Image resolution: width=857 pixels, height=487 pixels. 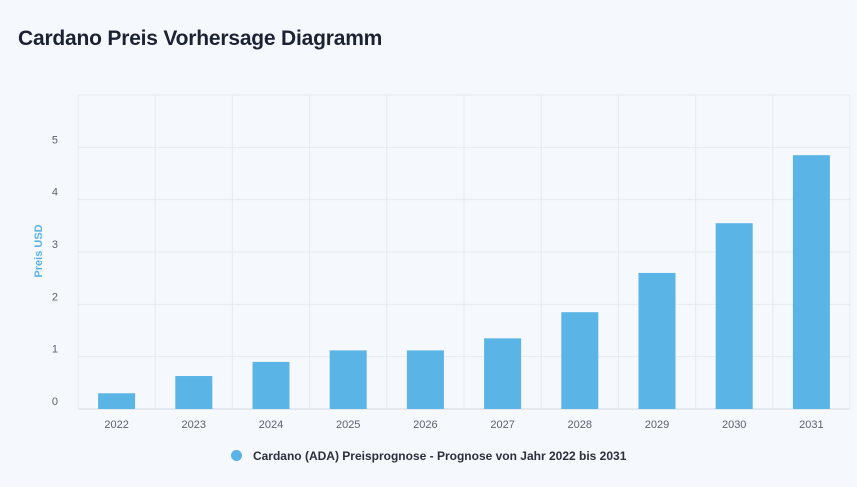 I want to click on y-axis-label: Preis USD, so click(x=39, y=250).